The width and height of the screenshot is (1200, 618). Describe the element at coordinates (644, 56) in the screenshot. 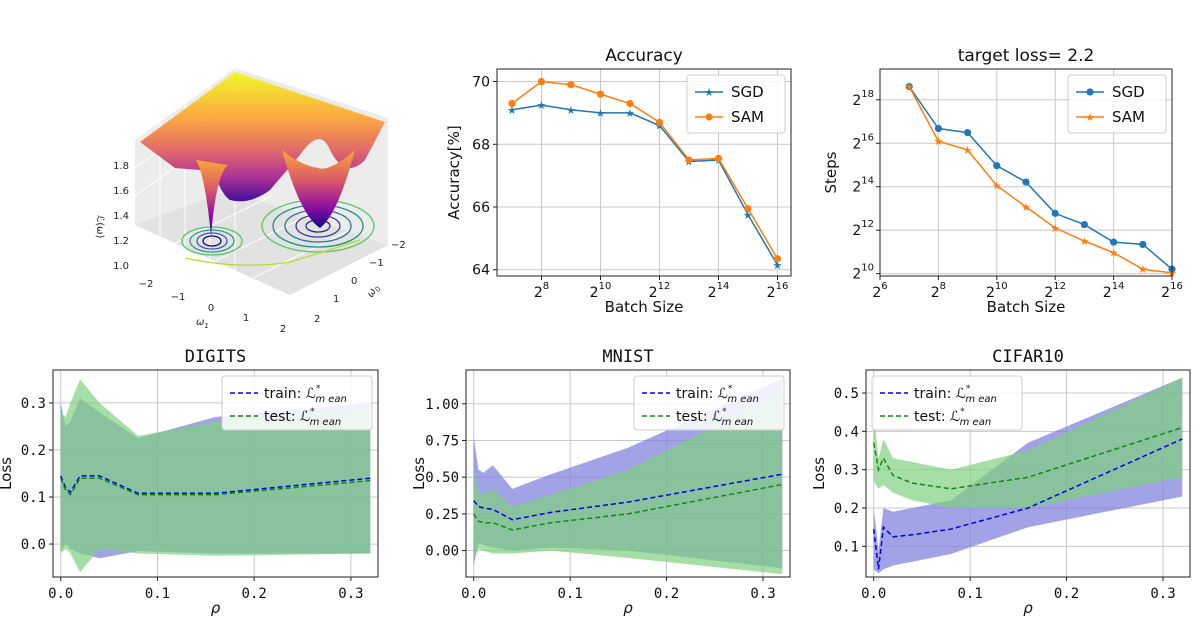

I see `chart-title: Accuracy` at that location.